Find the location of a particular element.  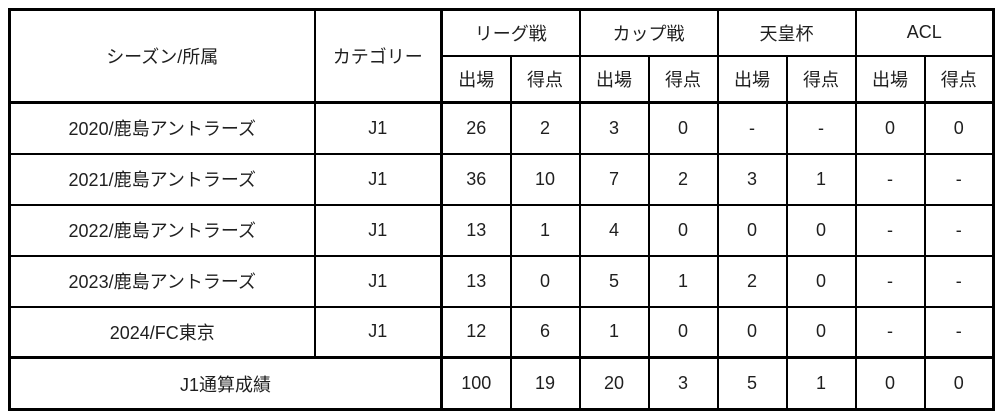

table-row-total: J1通算成績 100 19 20 3 5 1 0 0 is located at coordinates (501, 383).